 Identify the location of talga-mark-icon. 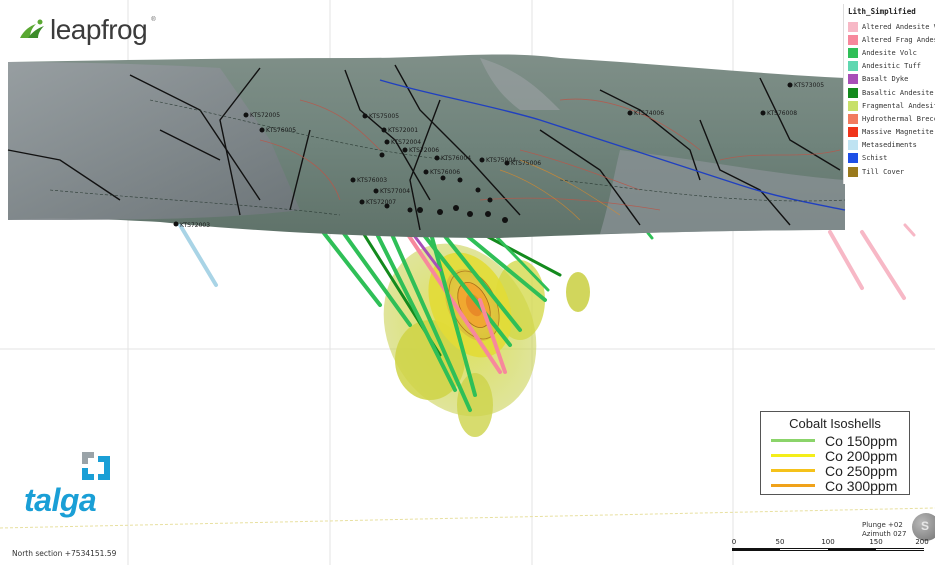
(96, 466).